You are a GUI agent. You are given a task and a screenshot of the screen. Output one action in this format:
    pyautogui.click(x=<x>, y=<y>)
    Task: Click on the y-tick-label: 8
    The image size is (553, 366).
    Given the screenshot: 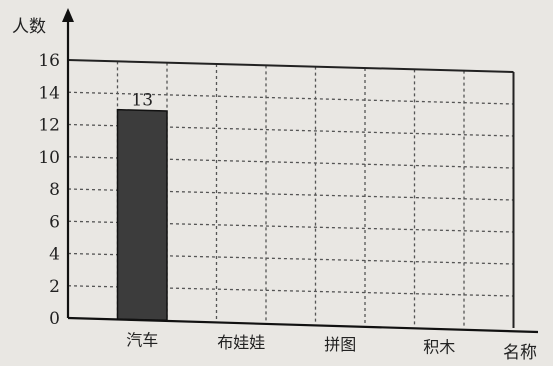 What is the action you would take?
    pyautogui.click(x=54, y=190)
    